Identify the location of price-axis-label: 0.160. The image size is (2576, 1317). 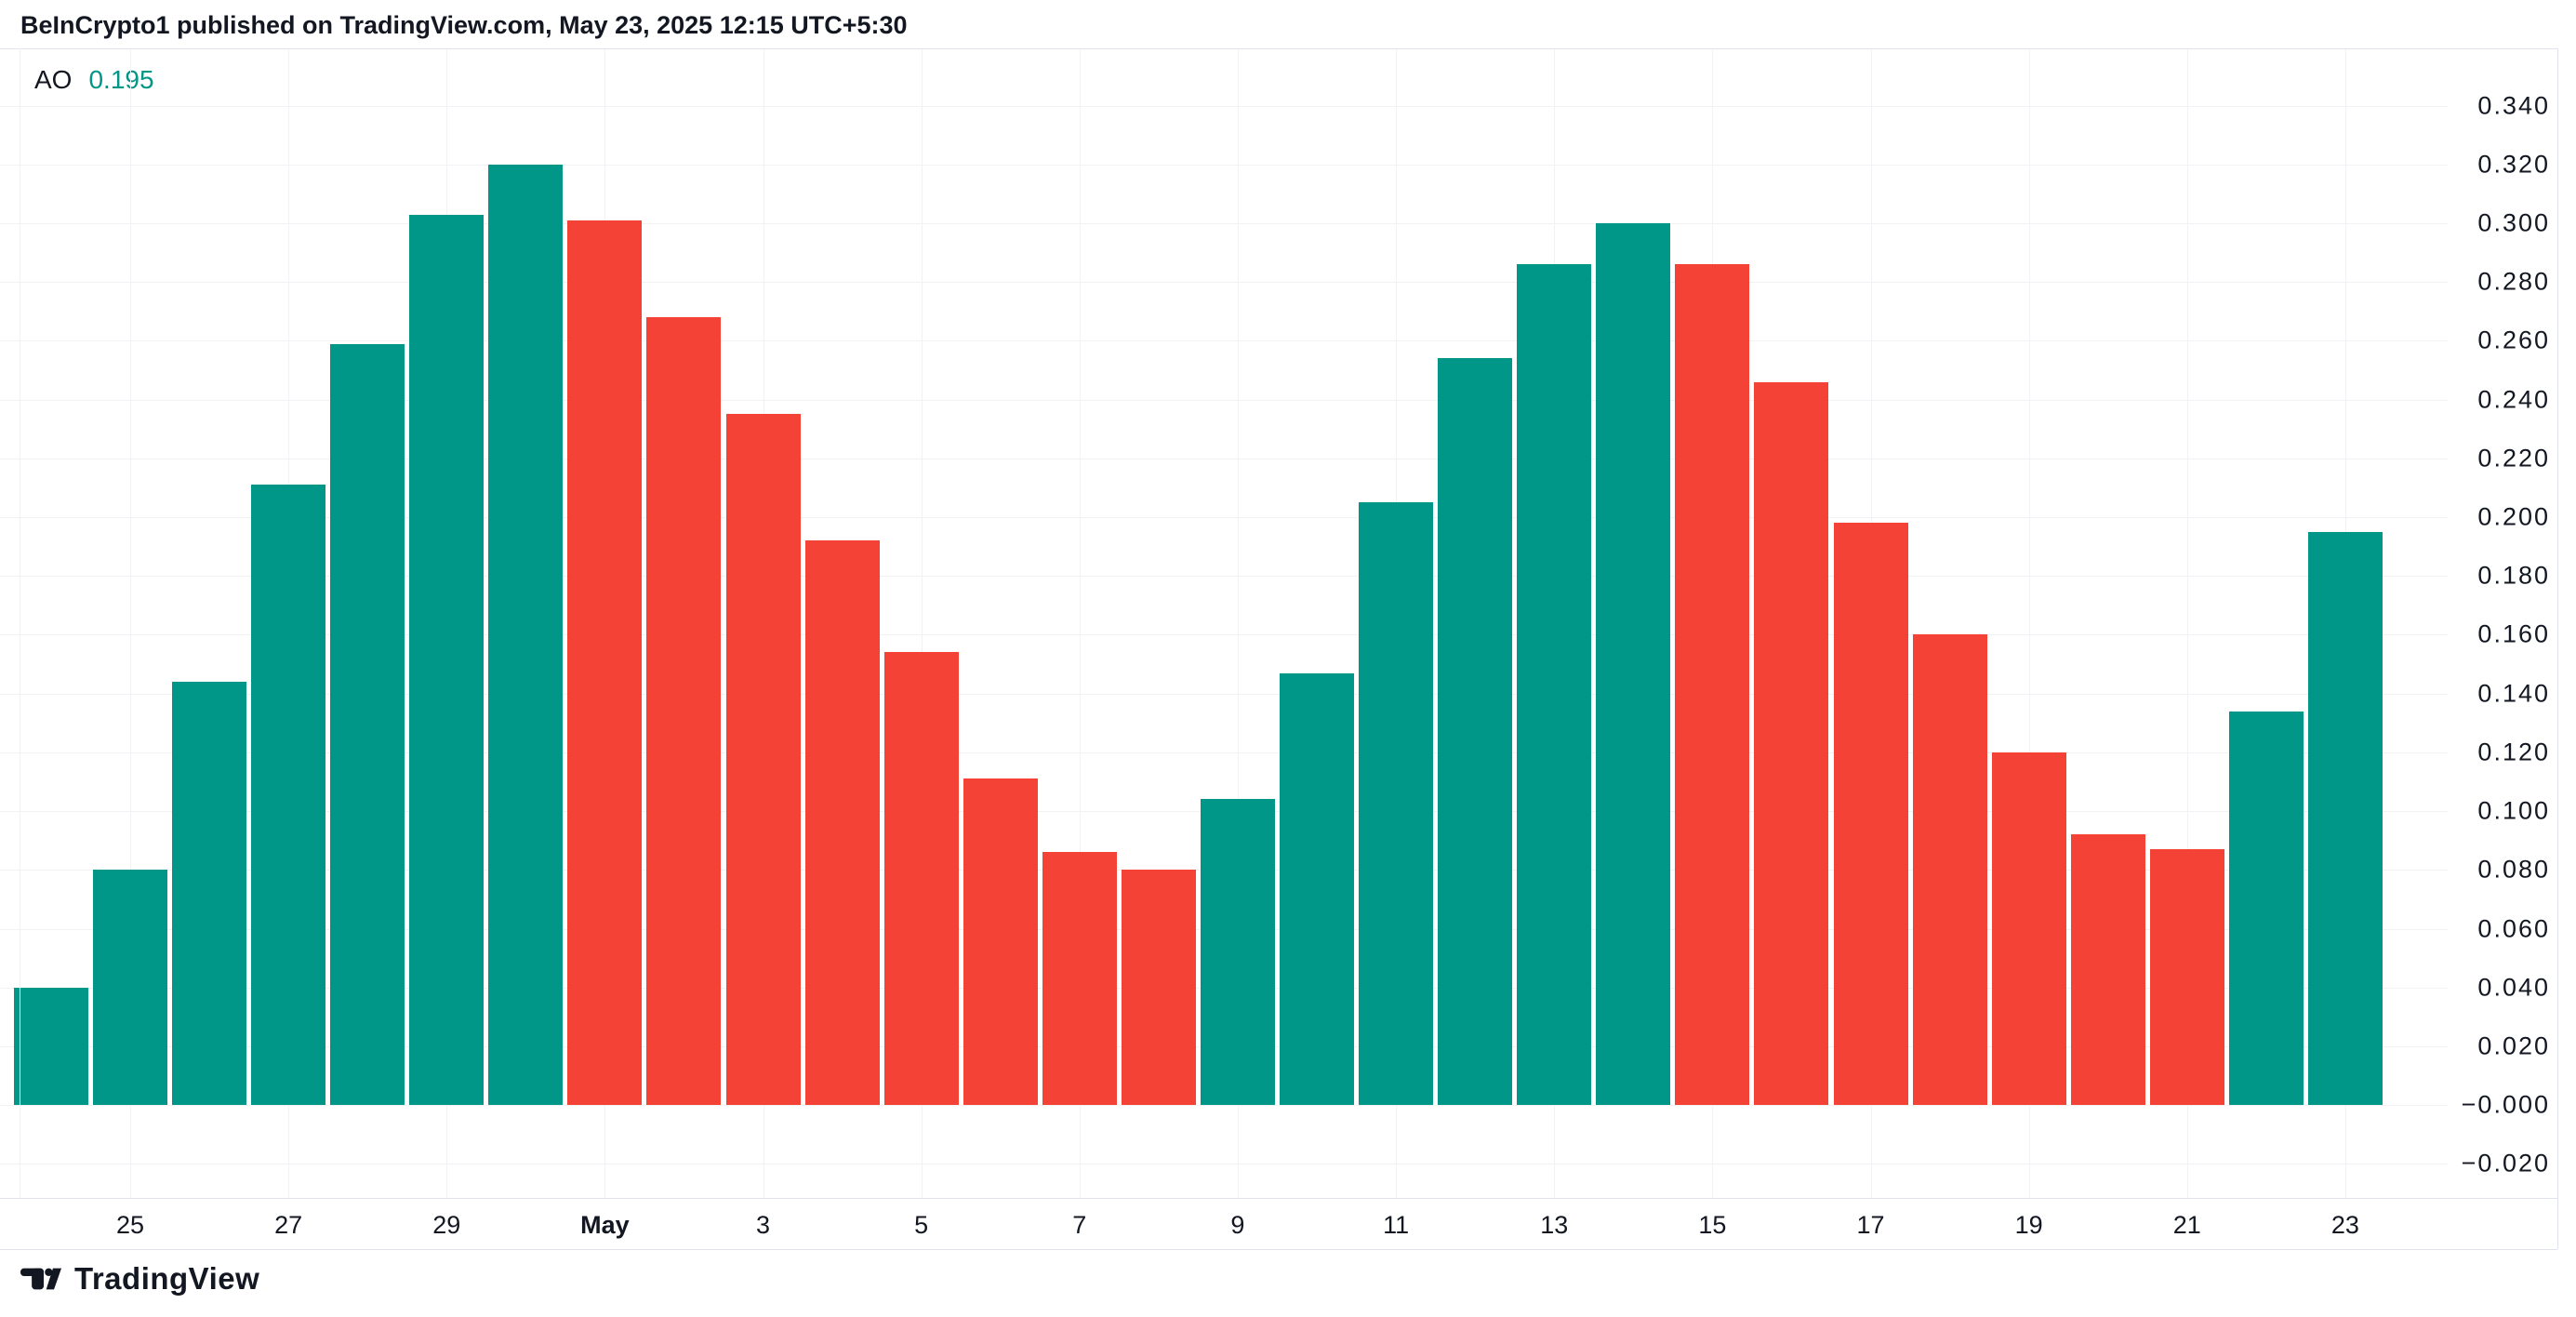
(2513, 633).